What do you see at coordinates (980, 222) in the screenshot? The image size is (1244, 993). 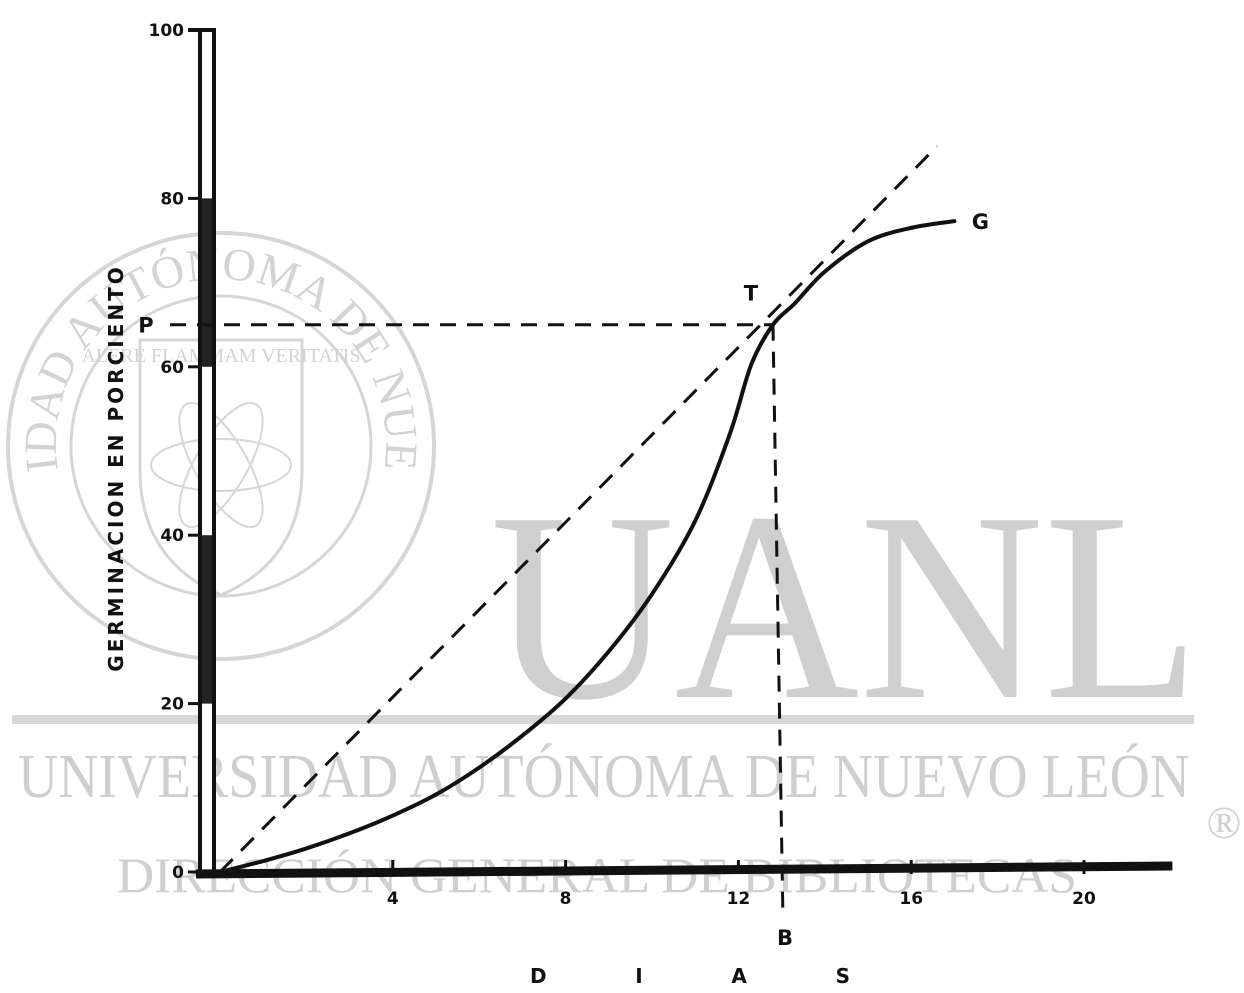 I see `curve-label-g: G` at bounding box center [980, 222].